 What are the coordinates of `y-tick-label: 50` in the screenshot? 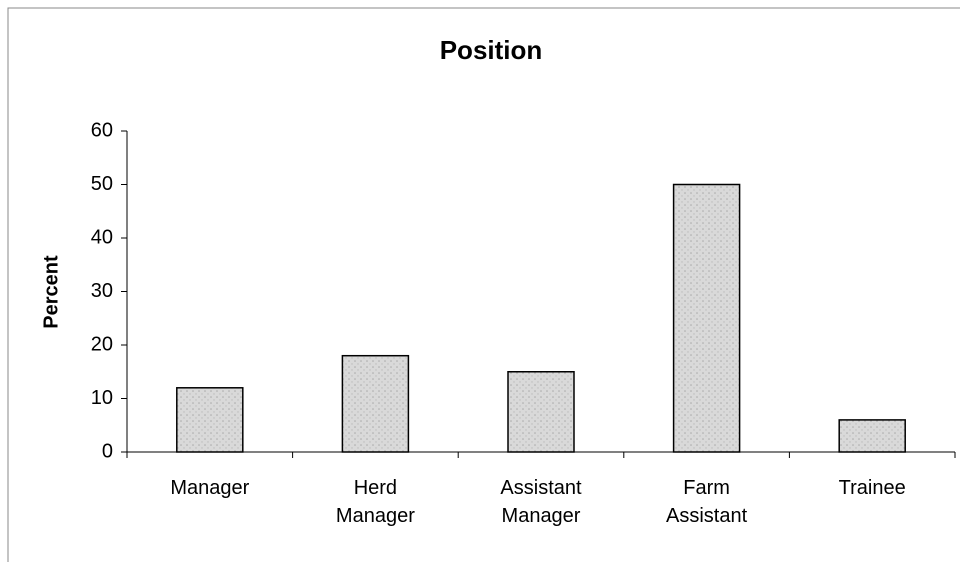 It's located at (102, 184).